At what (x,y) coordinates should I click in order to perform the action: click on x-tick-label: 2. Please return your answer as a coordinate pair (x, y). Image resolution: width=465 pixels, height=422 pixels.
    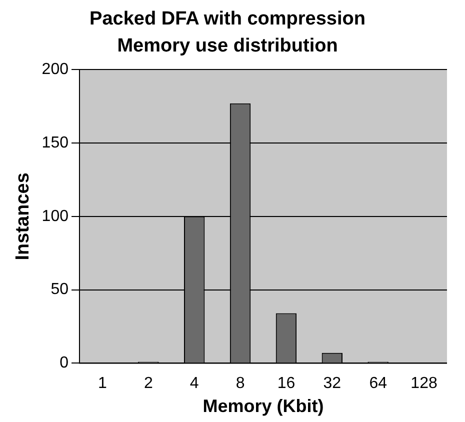
    Looking at the image, I should click on (148, 383).